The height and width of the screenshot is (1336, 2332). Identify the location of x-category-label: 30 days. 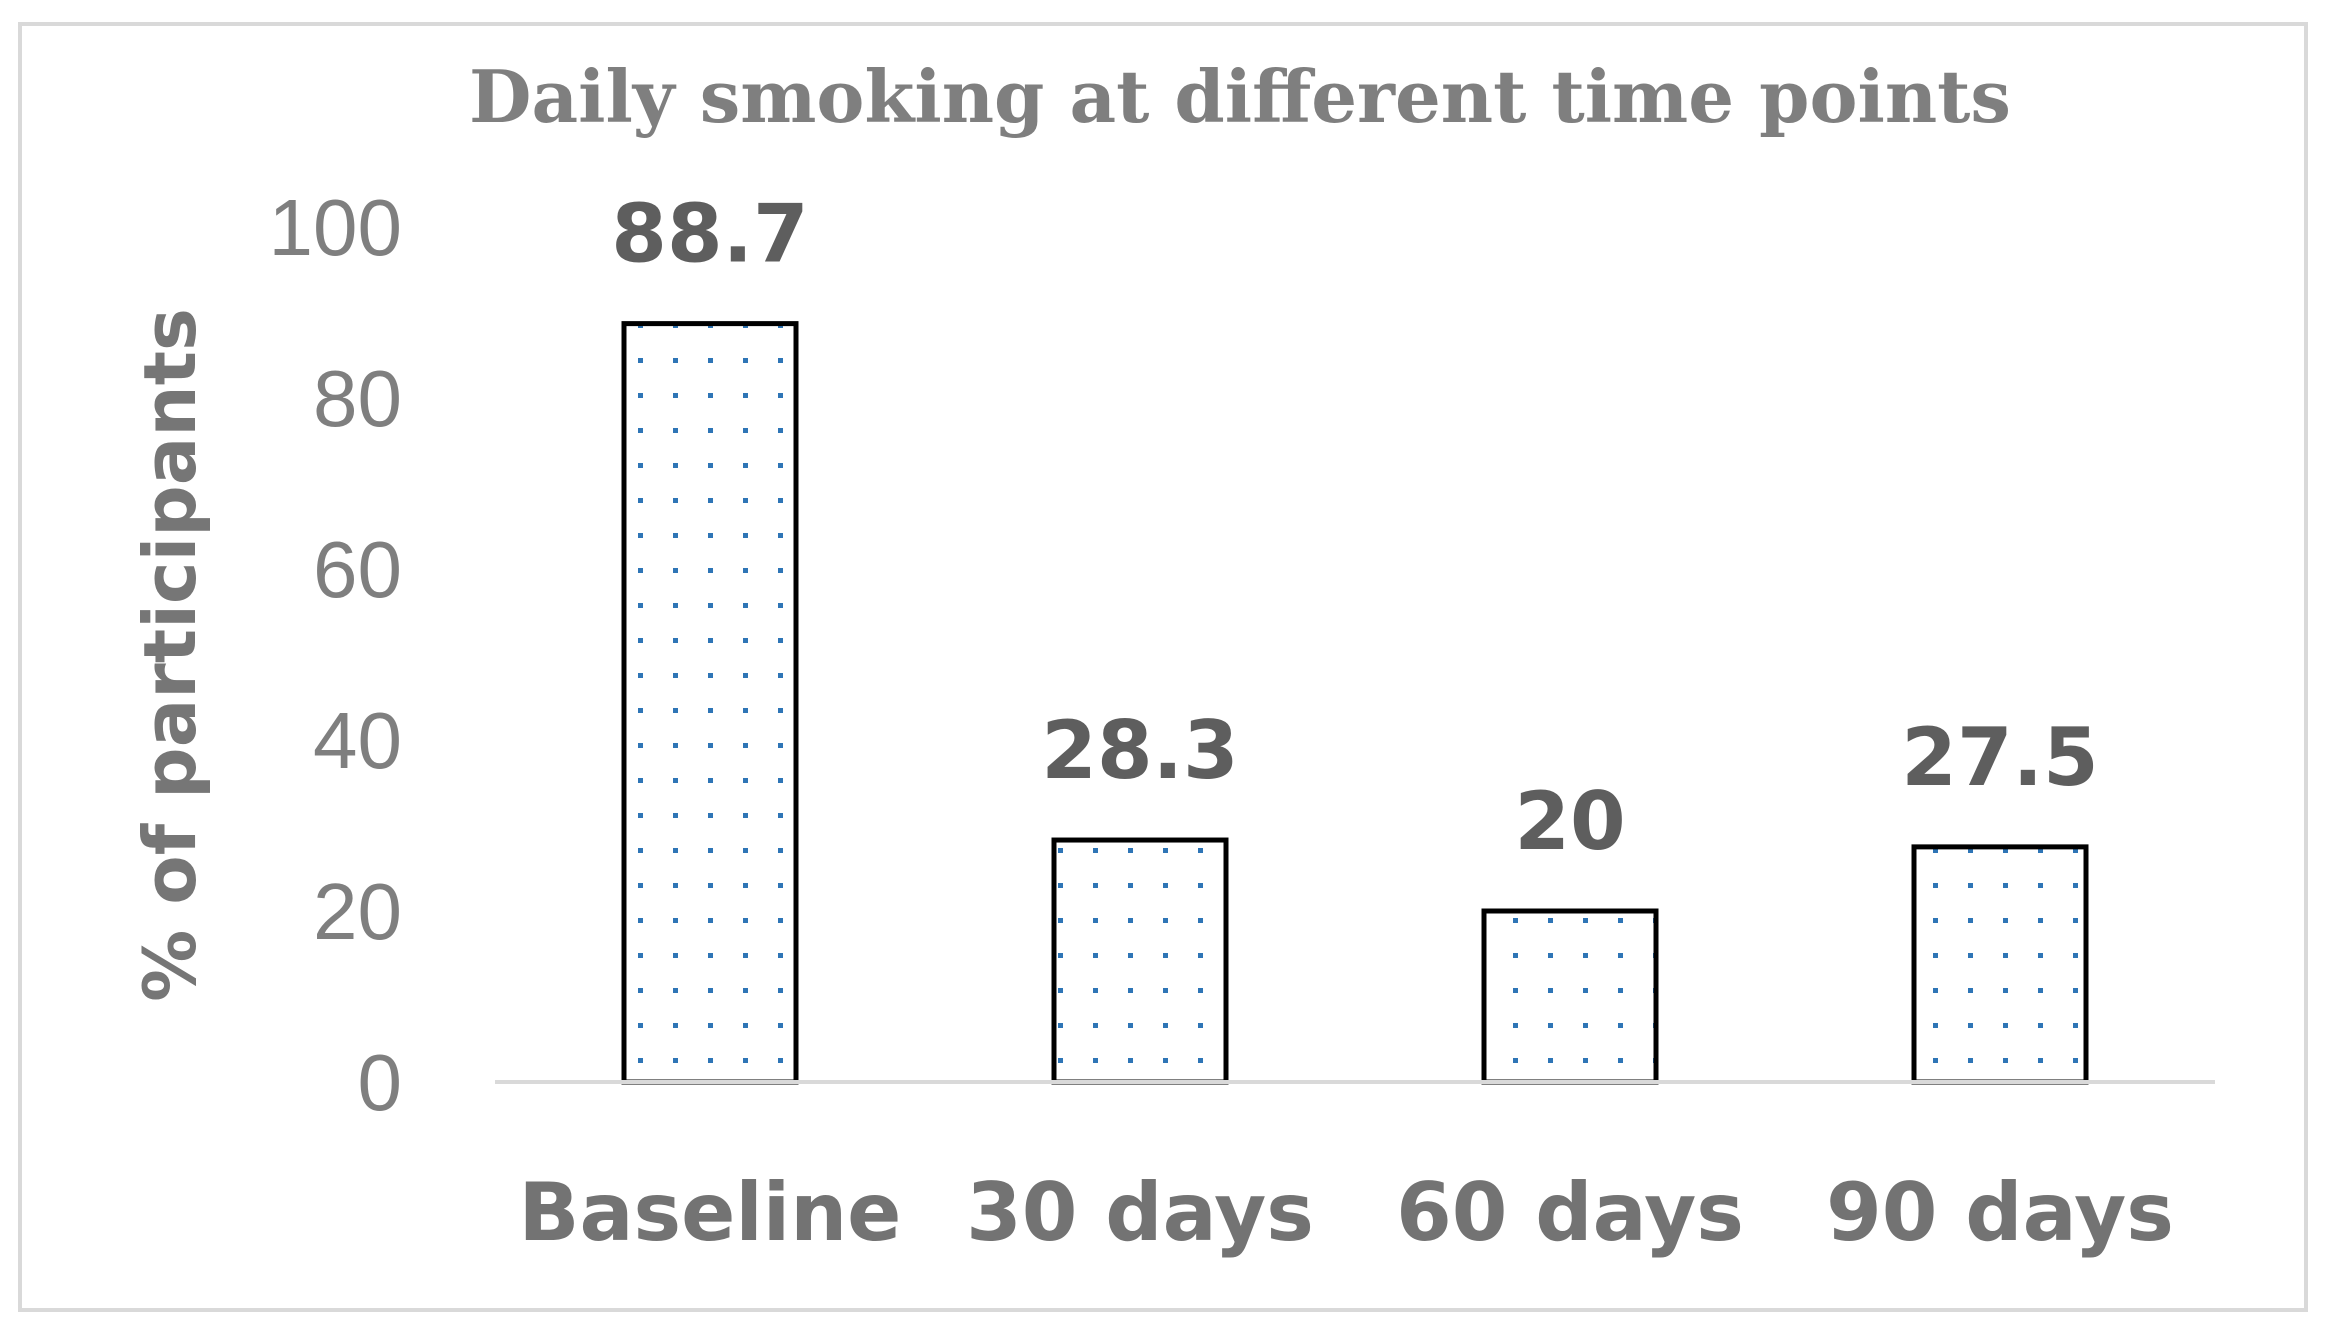
(1140, 1212).